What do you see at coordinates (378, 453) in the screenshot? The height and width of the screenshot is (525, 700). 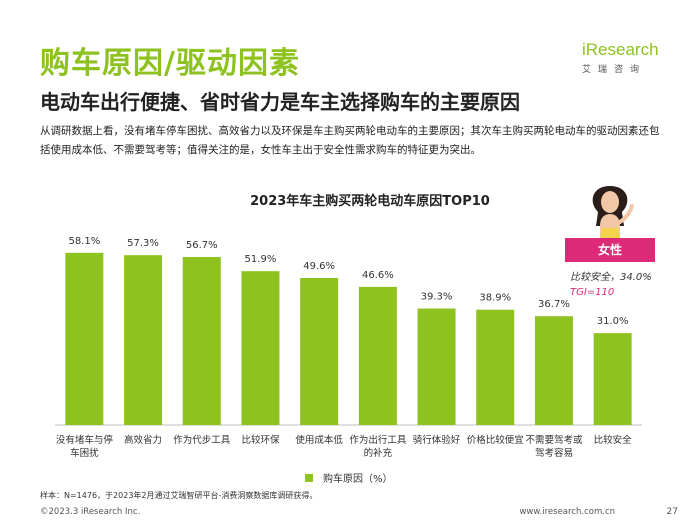 I see `x-tick-label: 的补充` at bounding box center [378, 453].